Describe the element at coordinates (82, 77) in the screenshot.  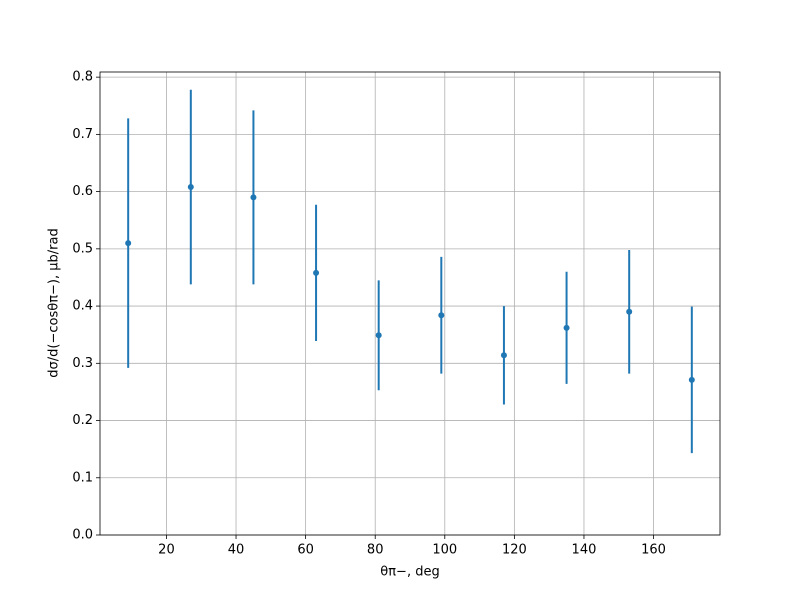
I see `y-tick-label: 0.8` at that location.